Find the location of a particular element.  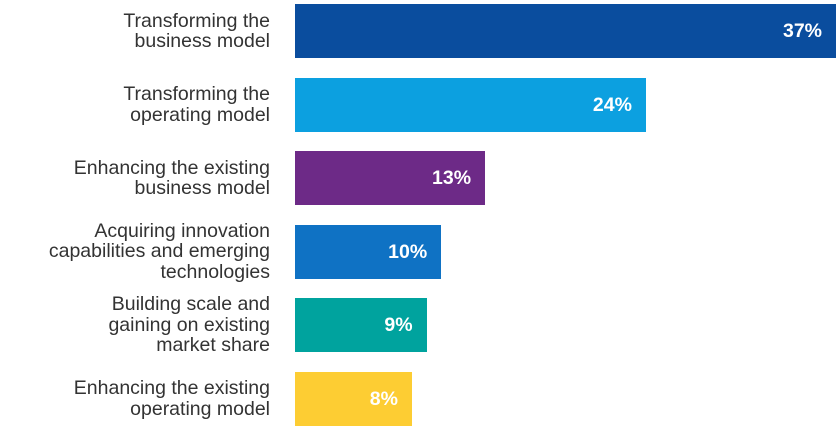

bar-value-label: 24% is located at coordinates (612, 104).